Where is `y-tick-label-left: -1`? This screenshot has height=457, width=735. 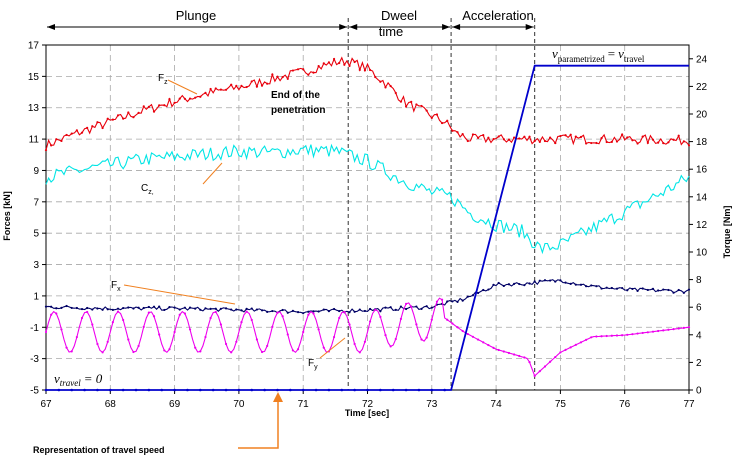
y-tick-label-left: -1 is located at coordinates (34, 328).